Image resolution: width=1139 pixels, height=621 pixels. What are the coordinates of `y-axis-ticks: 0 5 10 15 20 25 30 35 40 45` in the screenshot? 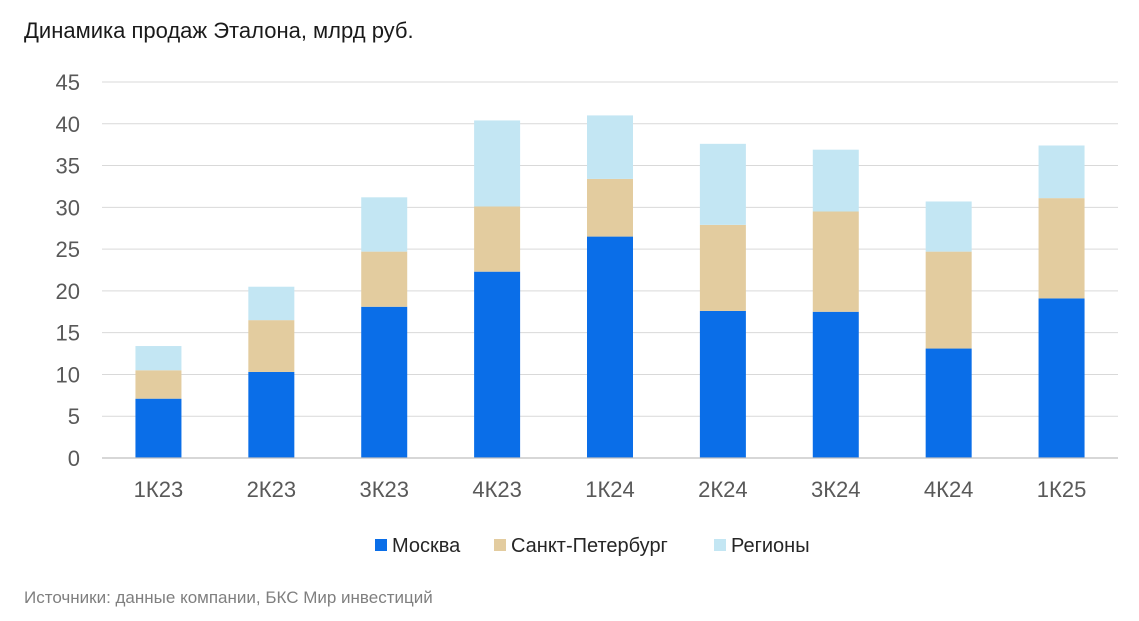 It's located at (68, 270).